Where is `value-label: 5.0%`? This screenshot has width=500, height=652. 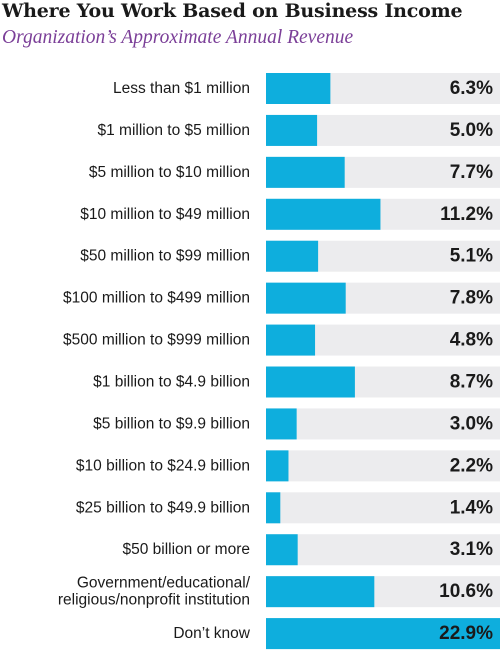
value-label: 5.0% is located at coordinates (471, 130).